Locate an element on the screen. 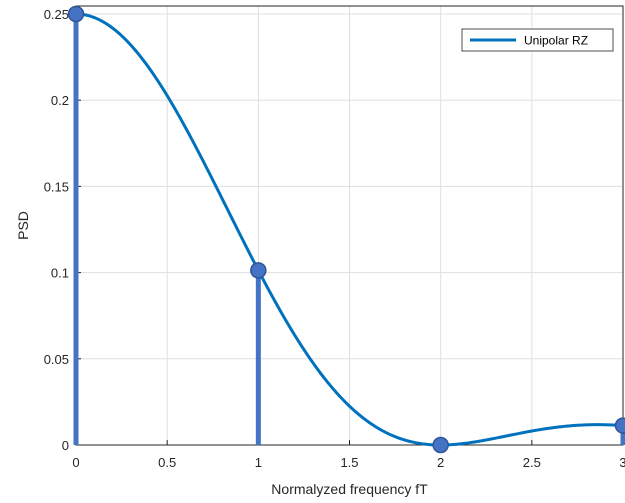 The image size is (625, 503). x-tick-label: 1 is located at coordinates (258, 462).